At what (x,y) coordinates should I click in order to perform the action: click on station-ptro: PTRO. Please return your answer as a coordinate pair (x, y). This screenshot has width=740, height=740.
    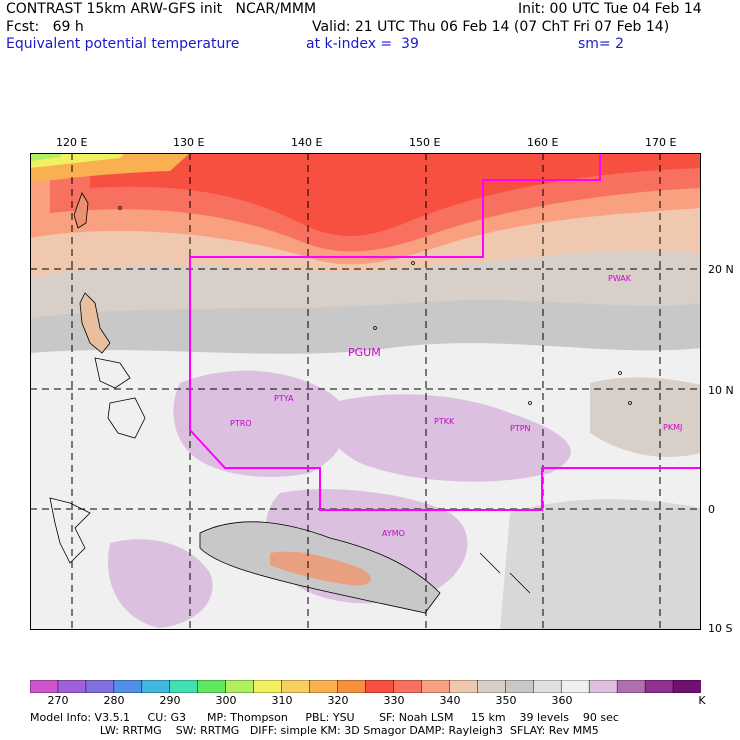
    Looking at the image, I should click on (241, 423).